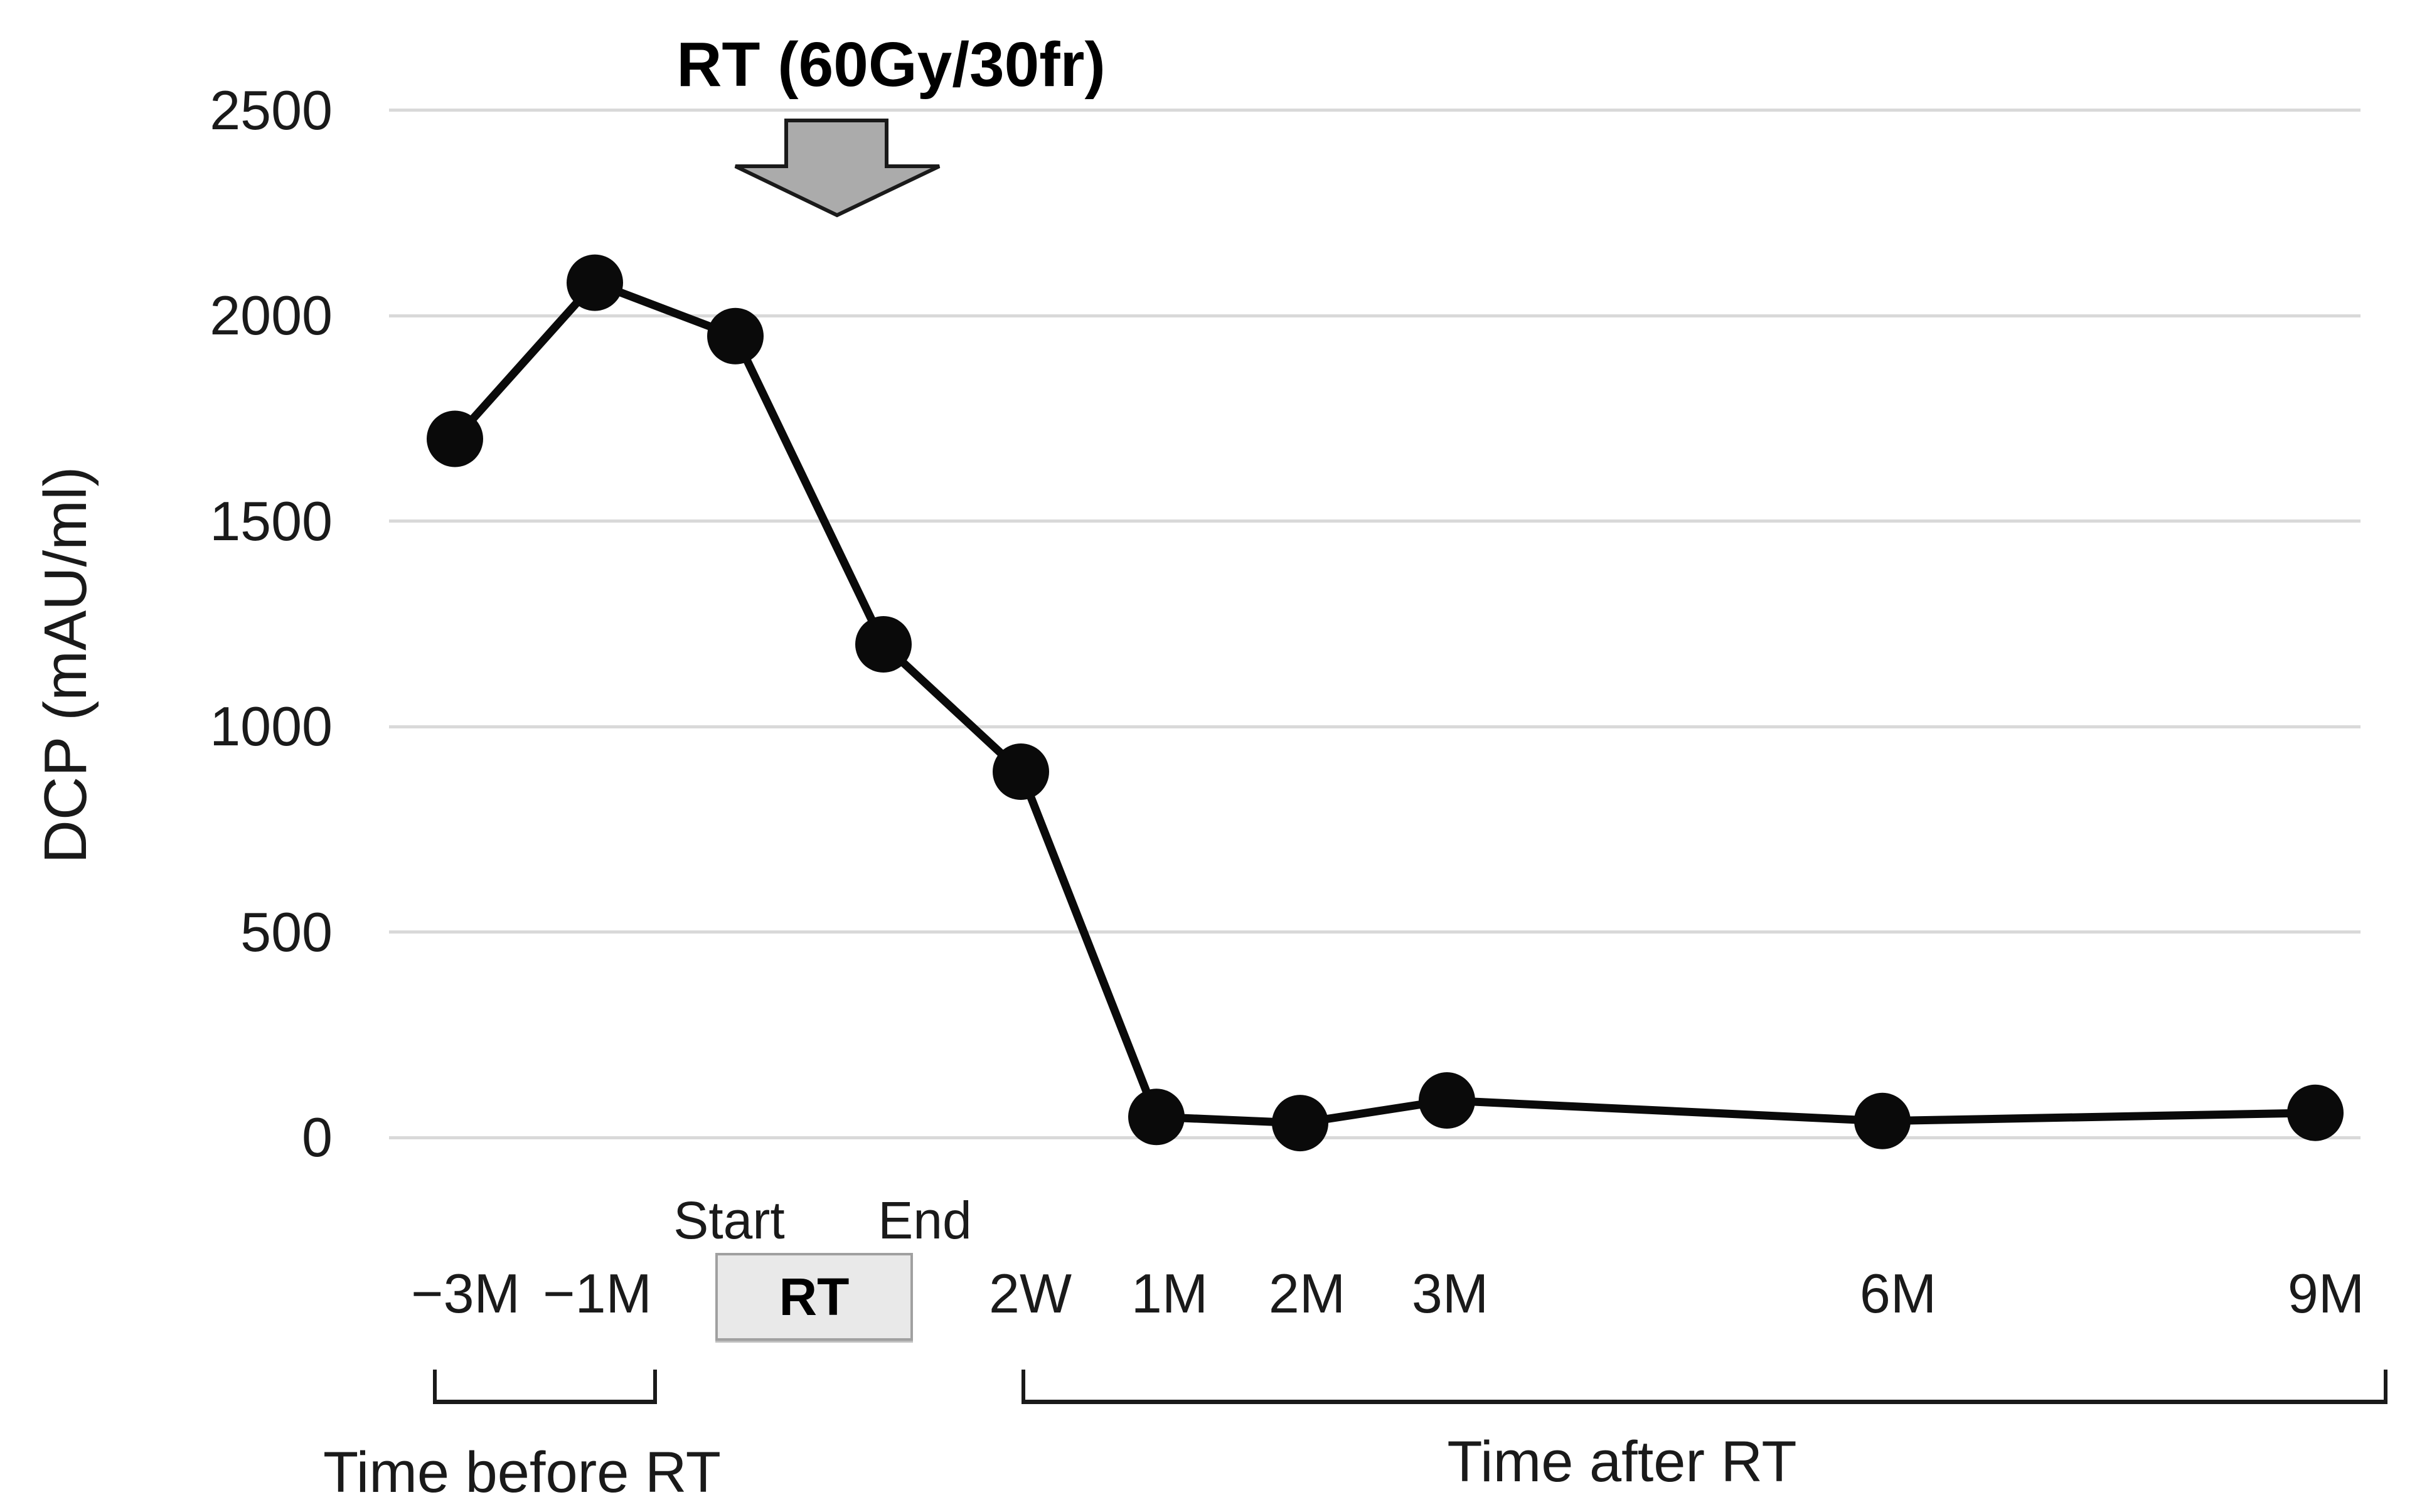  I want to click on y-tick-label-2000: 2000, so click(271, 315).